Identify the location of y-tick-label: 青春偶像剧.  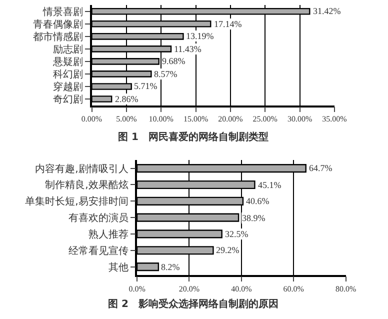
(58, 24).